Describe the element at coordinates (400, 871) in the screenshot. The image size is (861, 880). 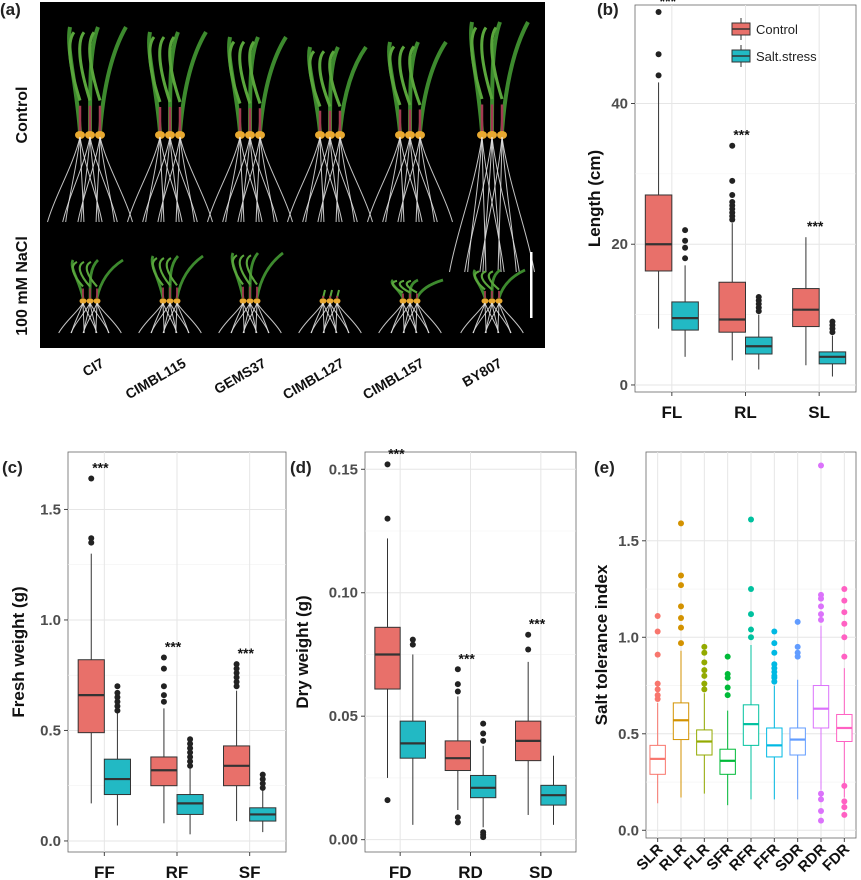
I see `x-tick-label: FD` at that location.